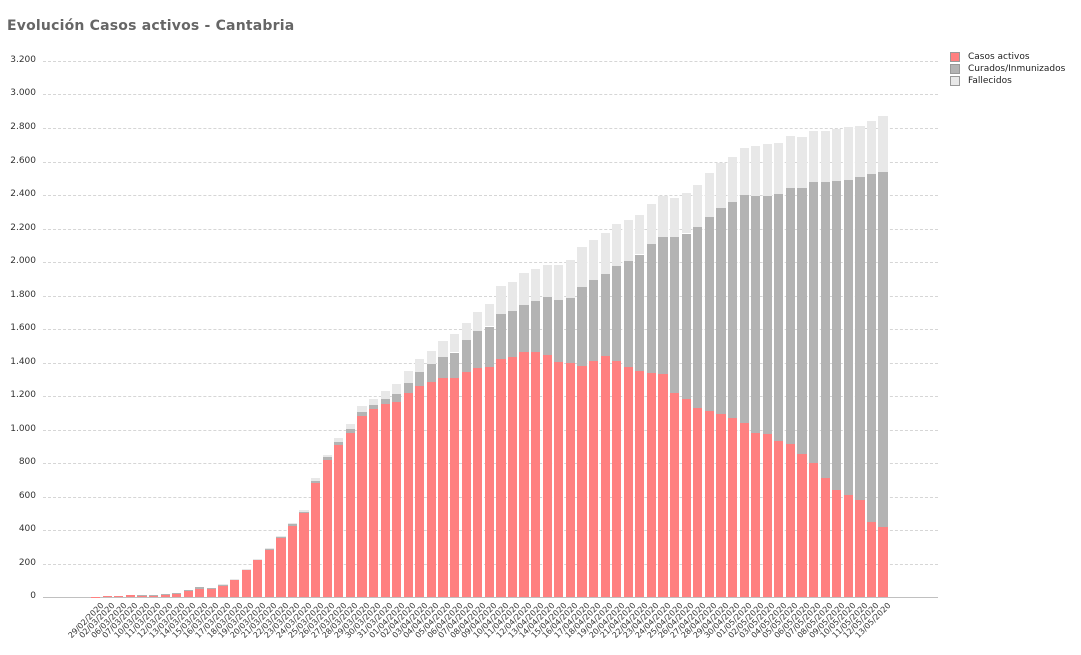 This screenshot has height=655, width=1081. Describe the element at coordinates (1007, 69) in the screenshot. I see `legend-item: Curados/Inmunizados` at that location.